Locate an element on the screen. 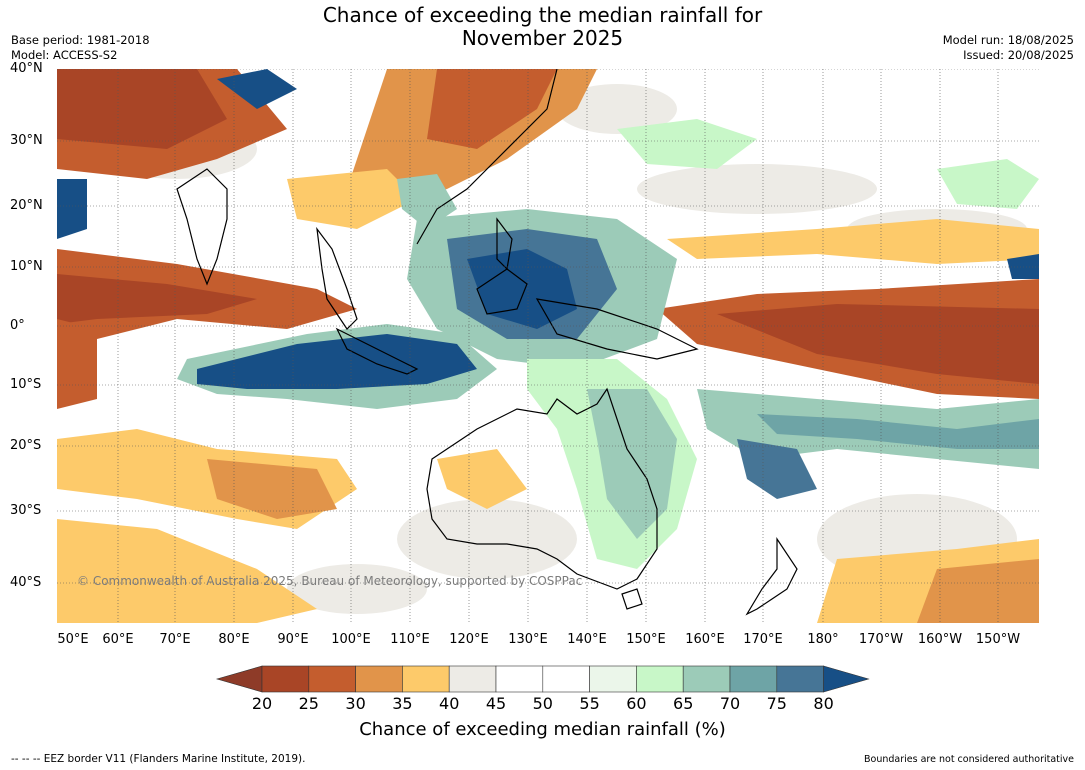  lon-label: 180° is located at coordinates (823, 639).